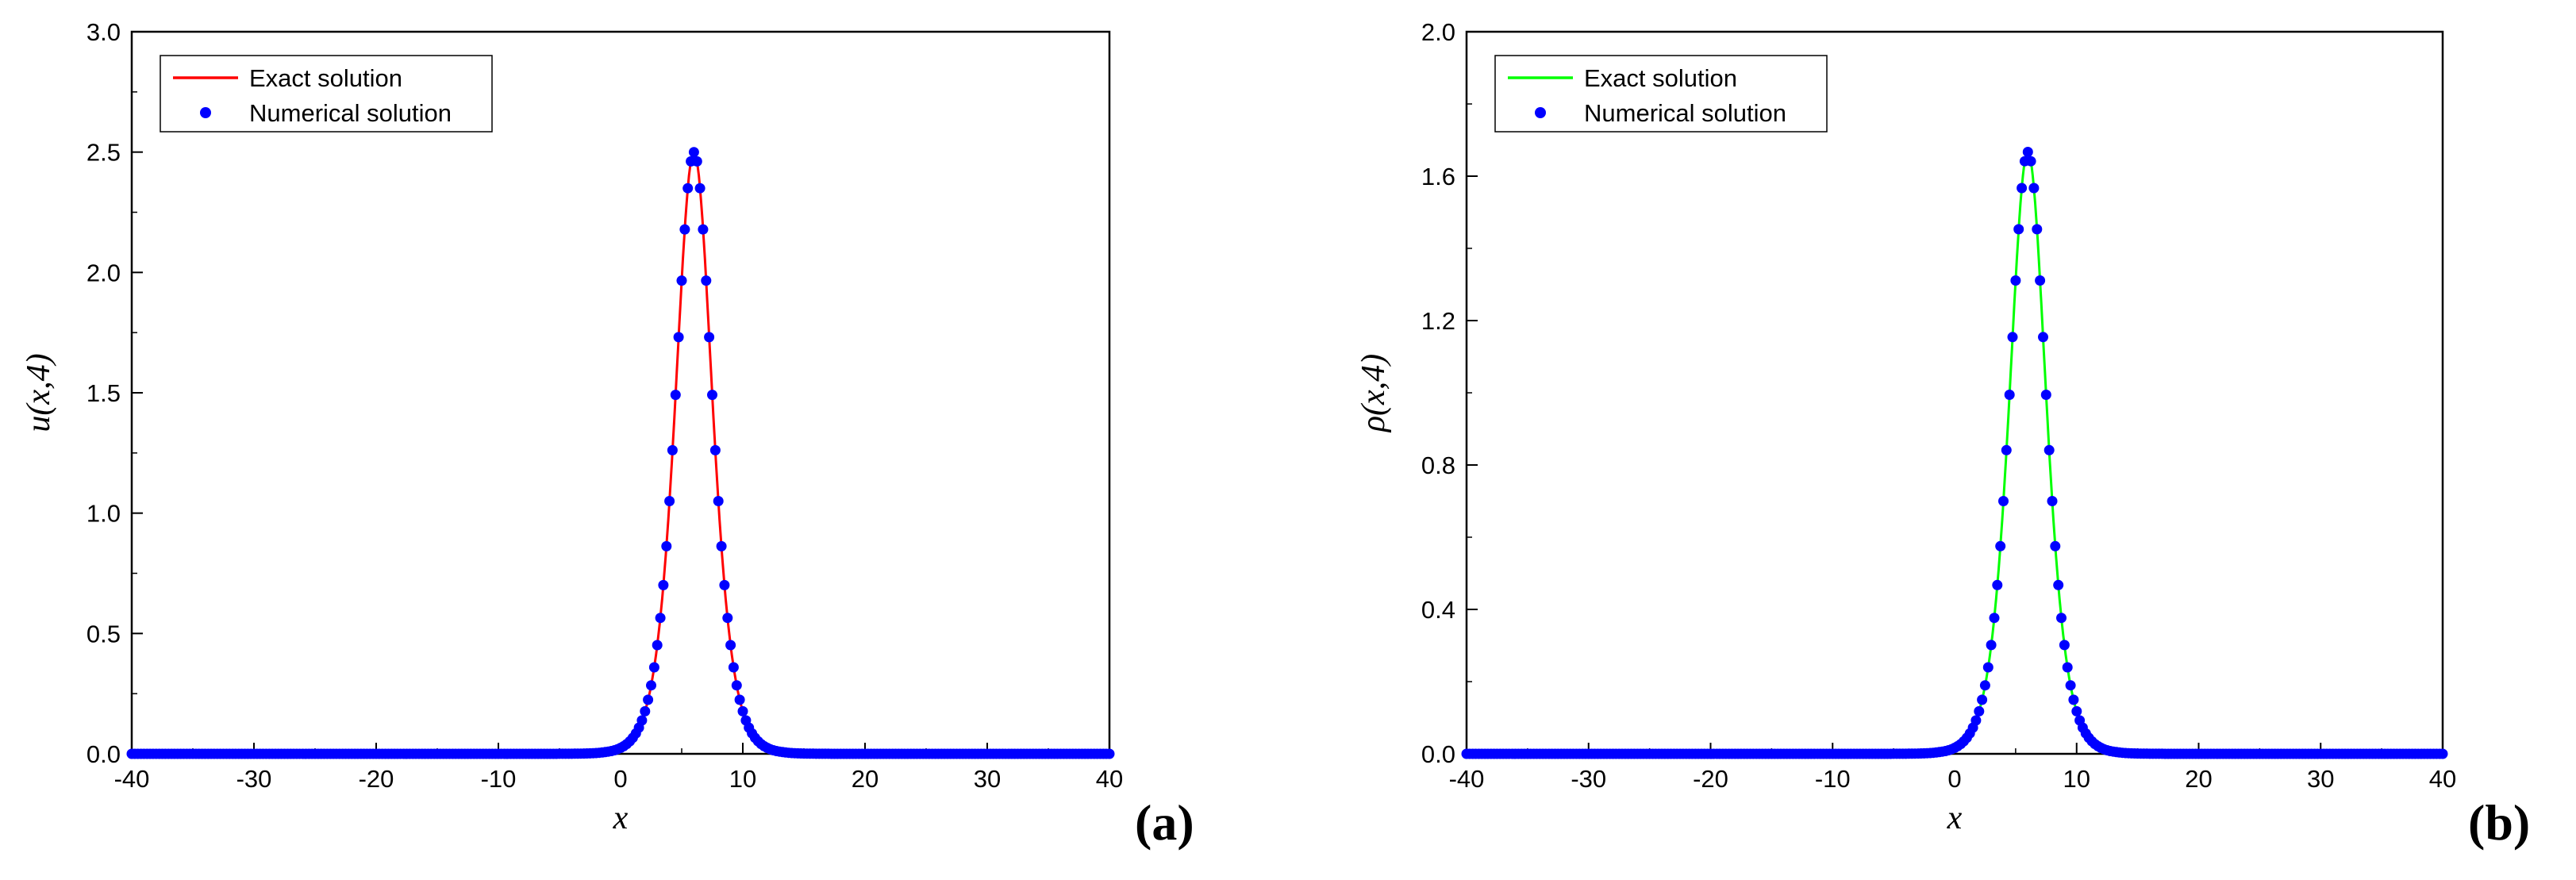  I want to click on legend-box, so click(1661, 94).